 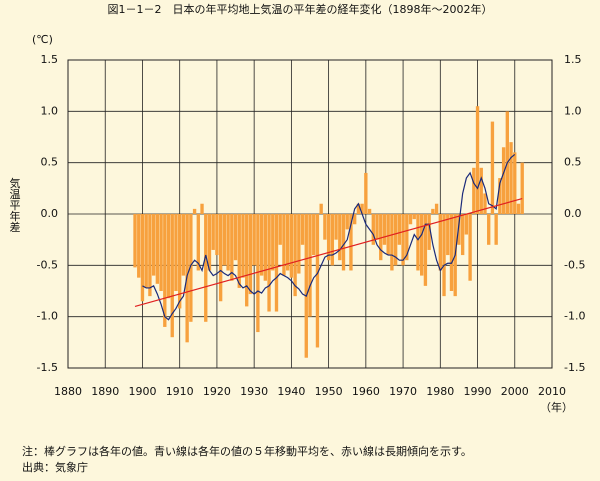 What do you see at coordinates (300, 9) in the screenshot?
I see `chart-title: 図1－1－2 日本の年平均地上気温の平年差の経年変化（1898年～2002年）` at bounding box center [300, 9].